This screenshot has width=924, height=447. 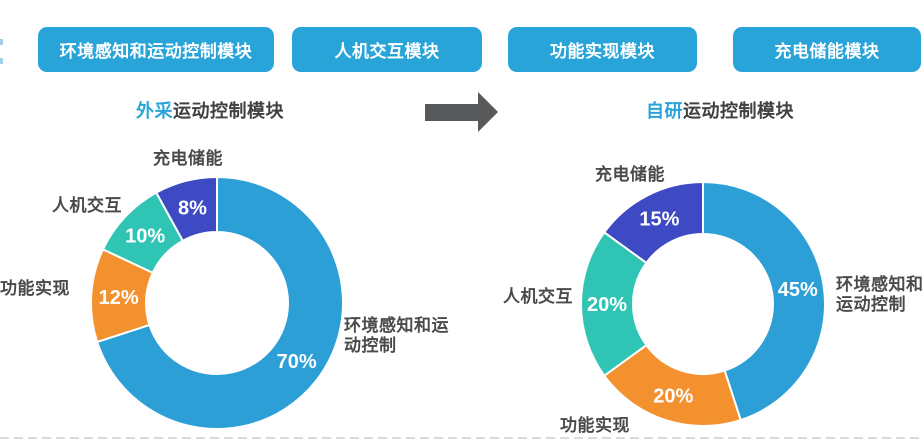 What do you see at coordinates (156, 49) in the screenshot?
I see `module-chip-environment-motion: 环境感知和运动控制模块` at bounding box center [156, 49].